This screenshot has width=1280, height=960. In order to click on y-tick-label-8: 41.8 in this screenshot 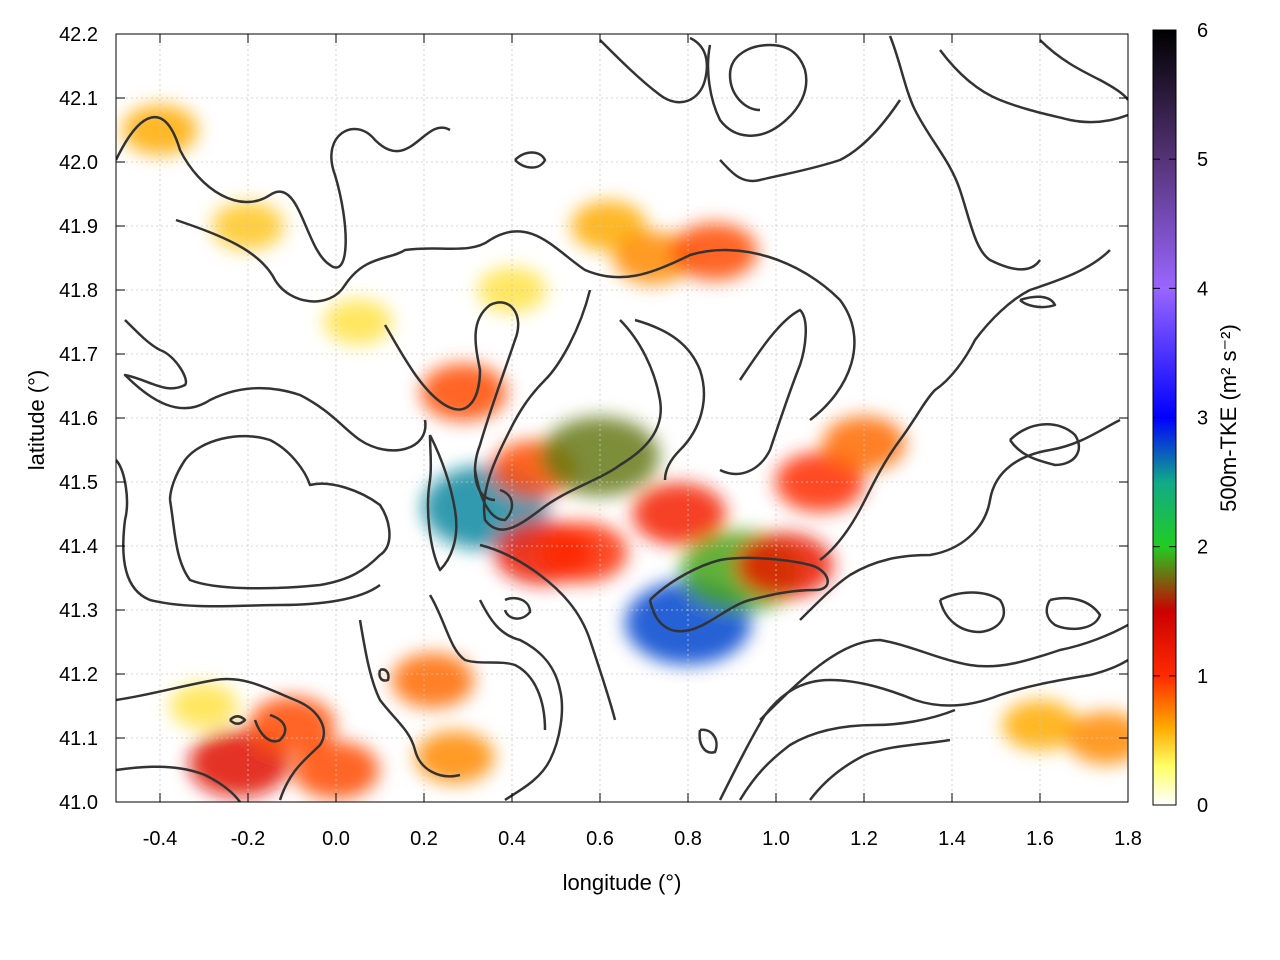, I will do `click(78, 291)`.